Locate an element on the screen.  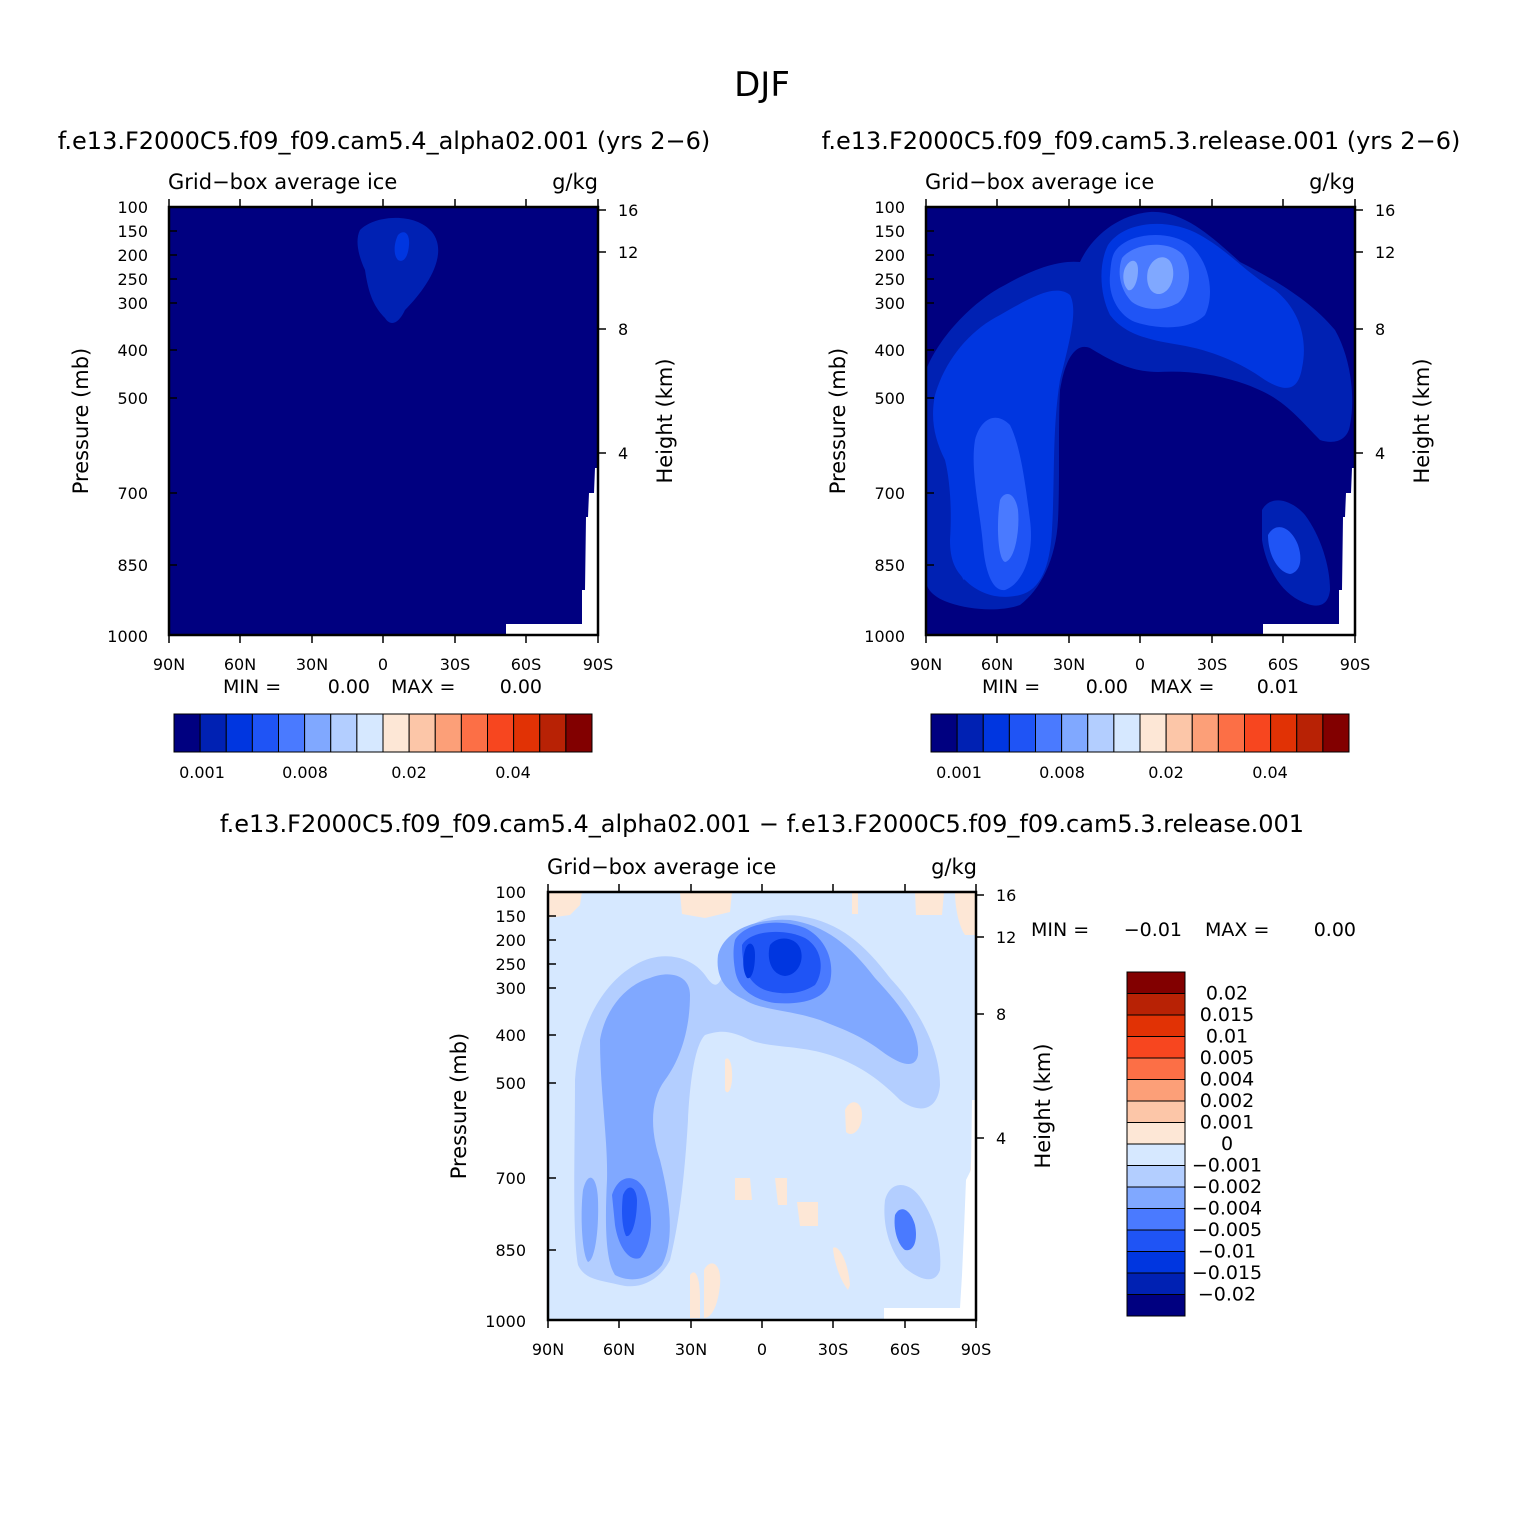
panel-control-stats: MIN = 0.00 MAX = 0.01 is located at coordinates (1140, 687).